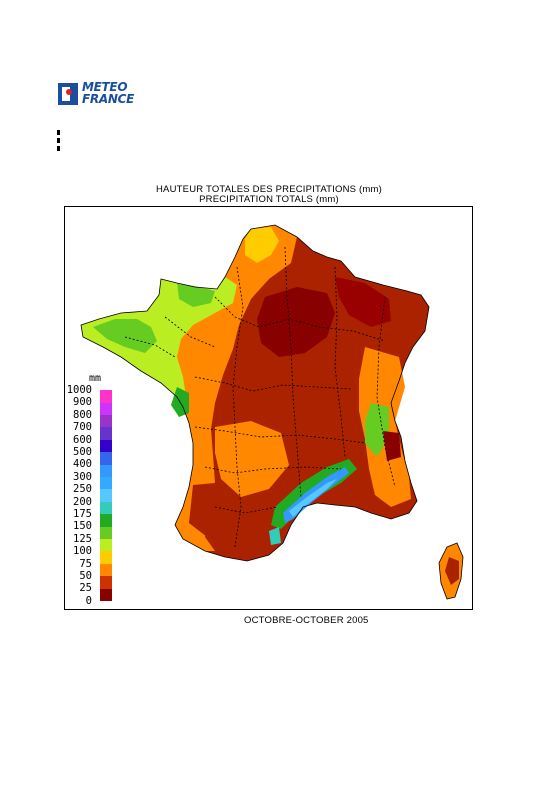 This screenshot has width=544, height=792. Describe the element at coordinates (85, 563) in the screenshot. I see `legend-class-label: 75` at that location.